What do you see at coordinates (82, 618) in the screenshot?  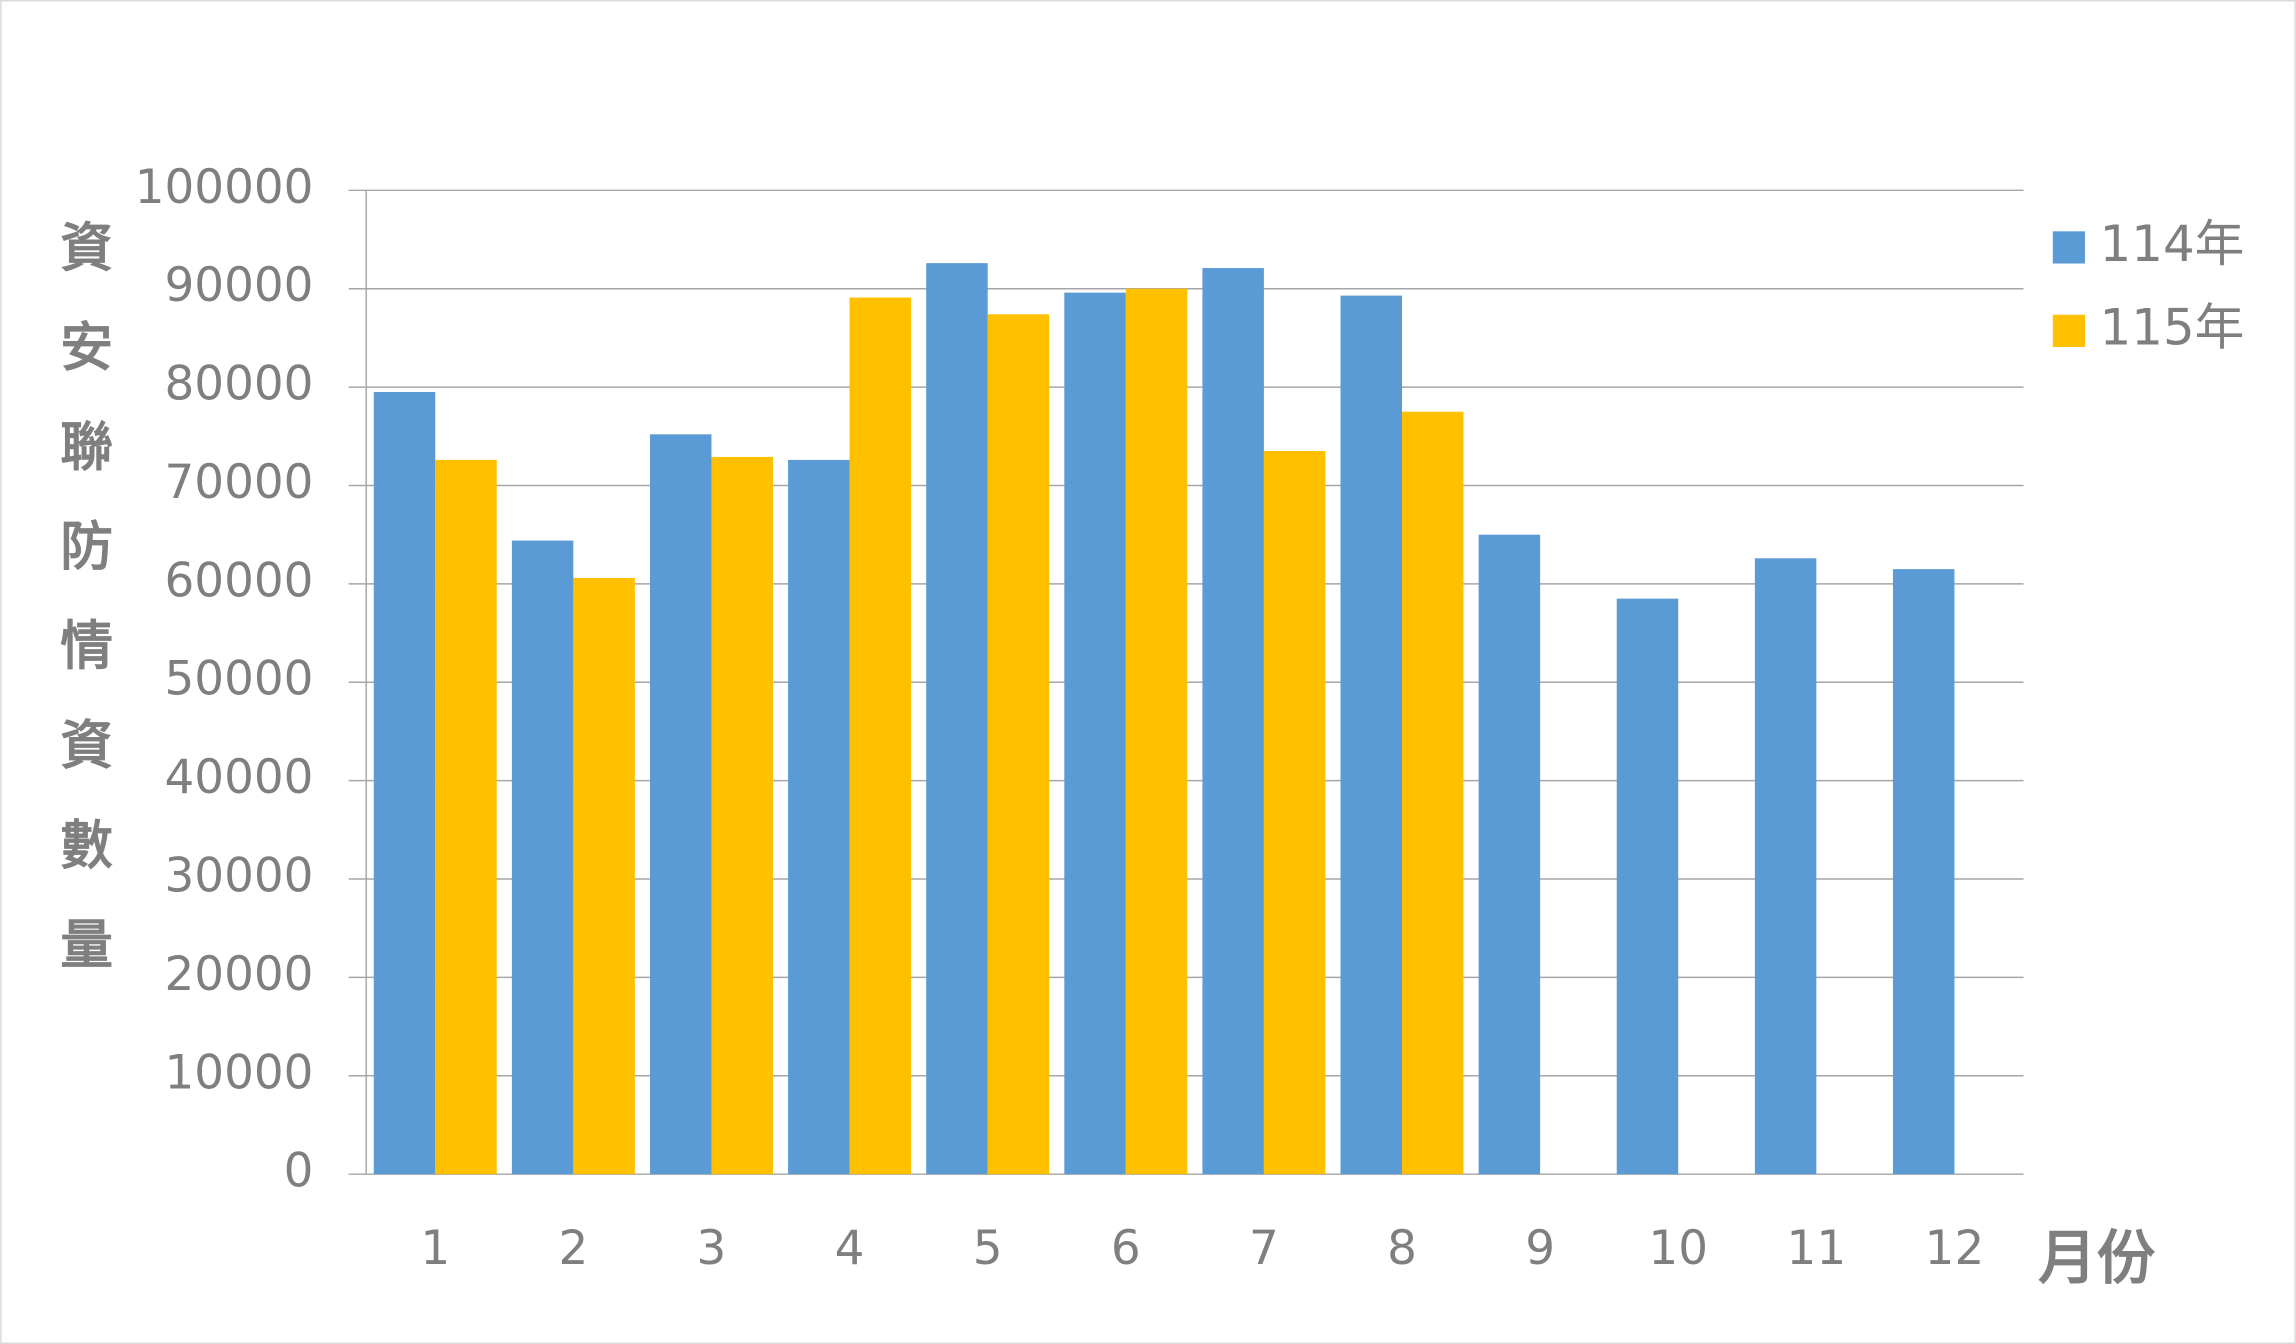 I see `y-axis-title: 資安聯防情資數量` at bounding box center [82, 618].